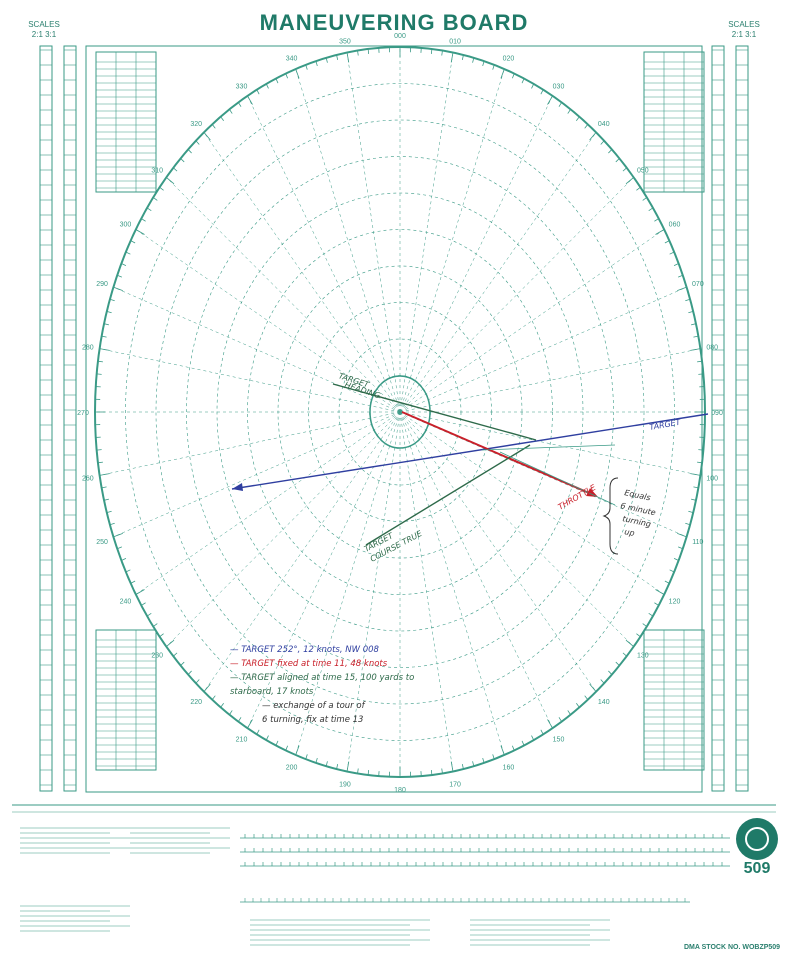 Image resolution: width=788 pixels, height=971 pixels. I want to click on blue-vector, so click(470, 451).